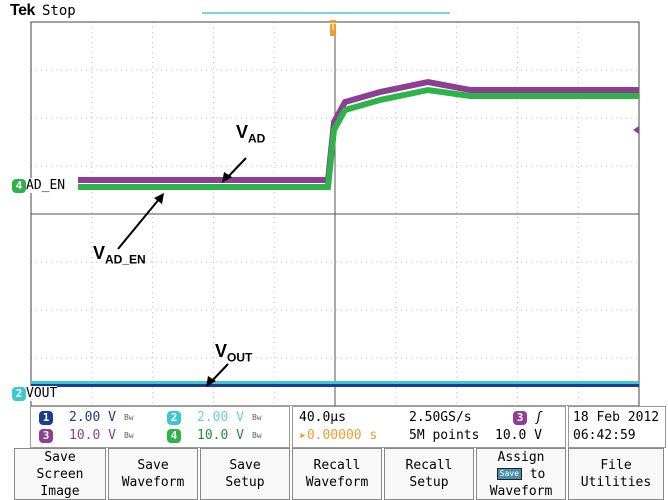 This screenshot has width=668, height=500. Describe the element at coordinates (334, 11) in the screenshot. I see `top-status-bar: Tek Stop` at that location.